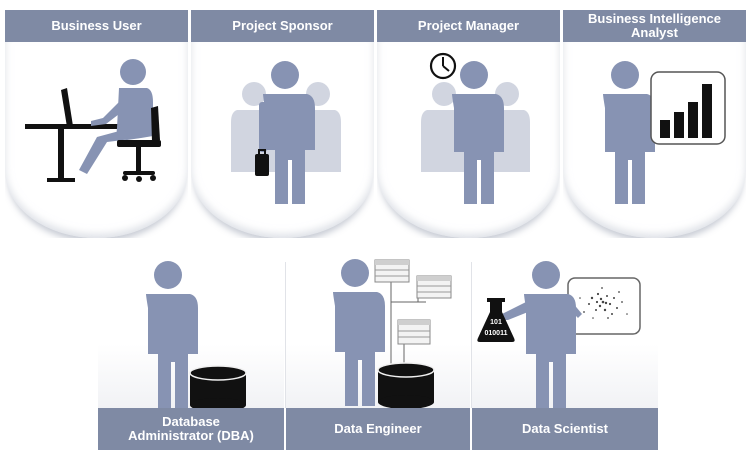 The image size is (750, 458). What do you see at coordinates (565, 429) in the screenshot?
I see `label-data-scientist: Data Scientist` at bounding box center [565, 429].